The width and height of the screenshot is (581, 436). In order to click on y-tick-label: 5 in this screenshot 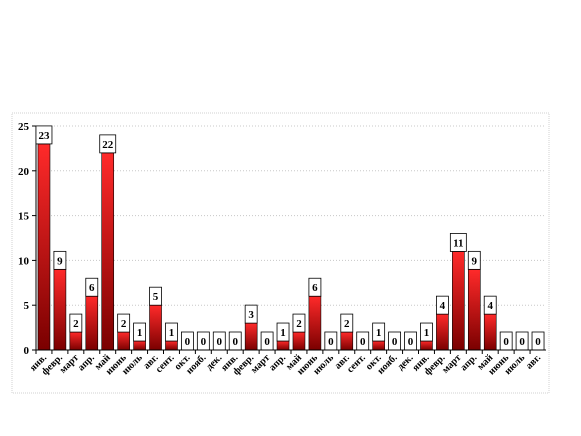, I will do `click(27, 306)`.